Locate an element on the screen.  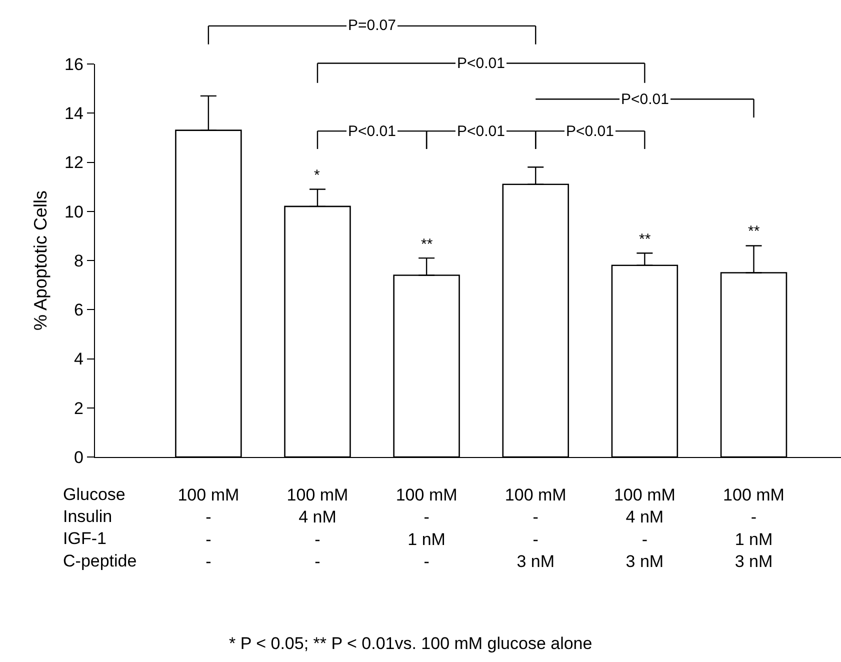
data-label: * is located at coordinates (317, 175).